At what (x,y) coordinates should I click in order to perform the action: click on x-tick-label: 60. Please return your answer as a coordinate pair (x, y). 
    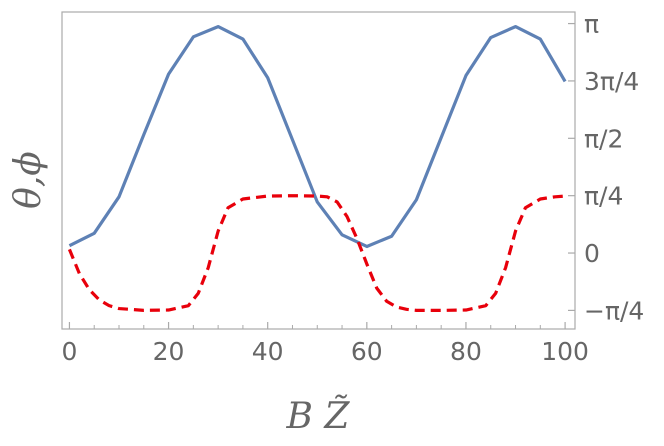
    Looking at the image, I should click on (367, 351).